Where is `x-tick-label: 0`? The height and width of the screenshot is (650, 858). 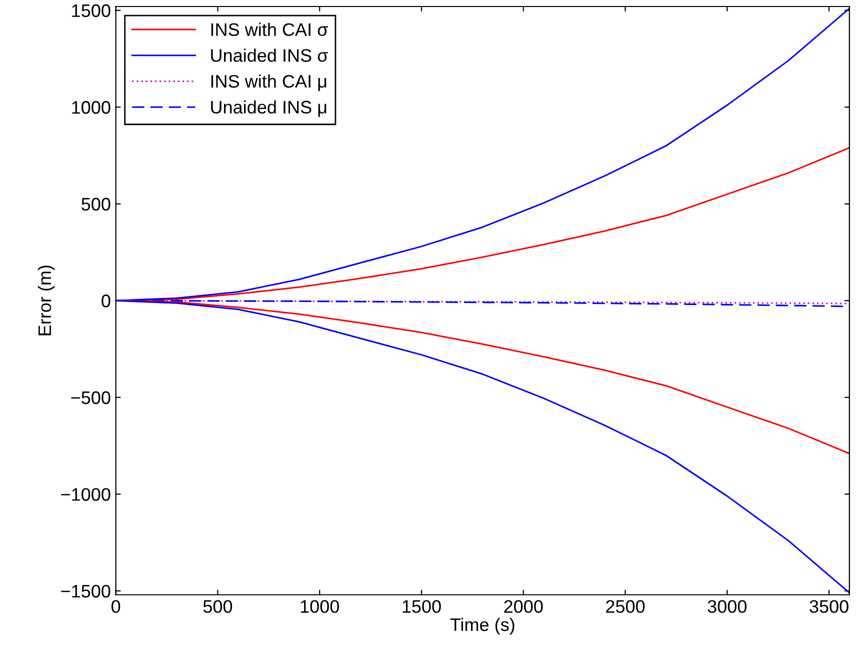
x-tick-label: 0 is located at coordinates (116, 606).